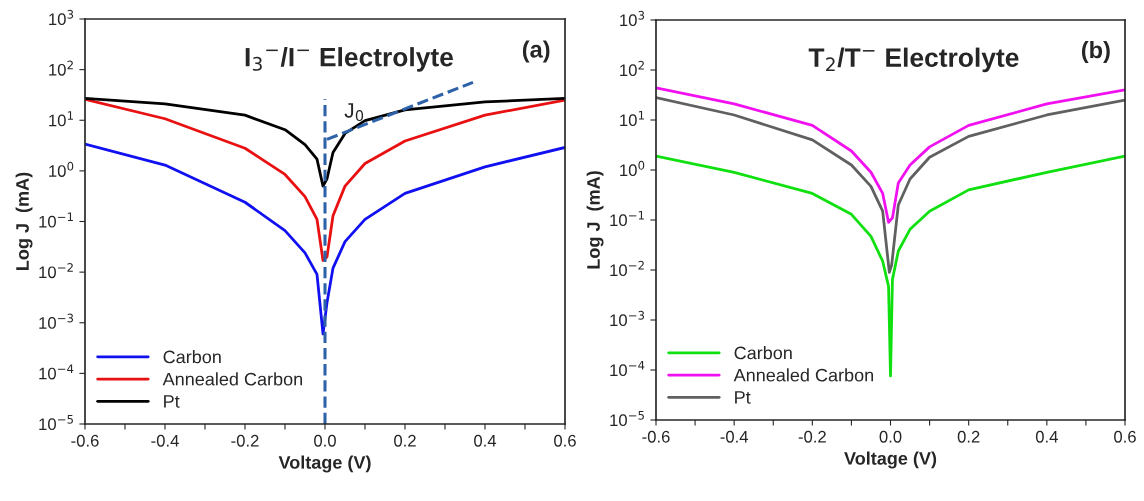 Image resolution: width=1144 pixels, height=501 pixels. Describe the element at coordinates (354, 112) in the screenshot. I see `annotation: J$_{0}$` at that location.